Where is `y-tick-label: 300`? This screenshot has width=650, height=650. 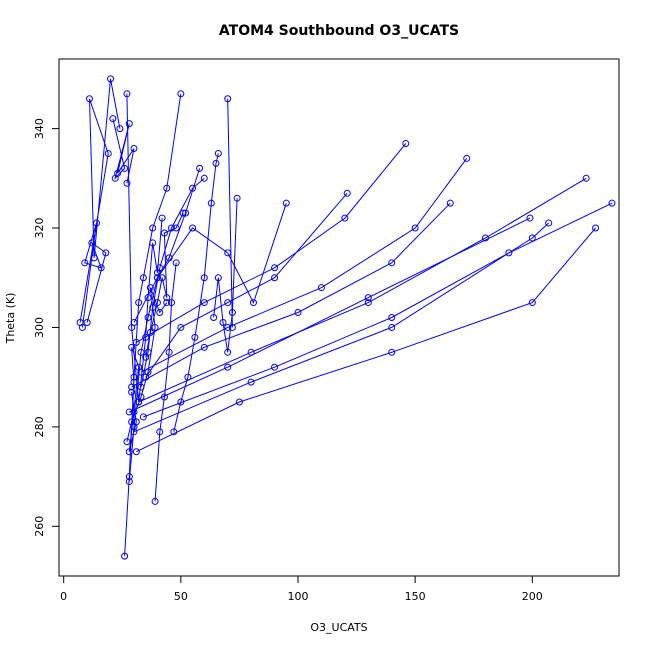
y-tick-label: 300 is located at coordinates (39, 327).